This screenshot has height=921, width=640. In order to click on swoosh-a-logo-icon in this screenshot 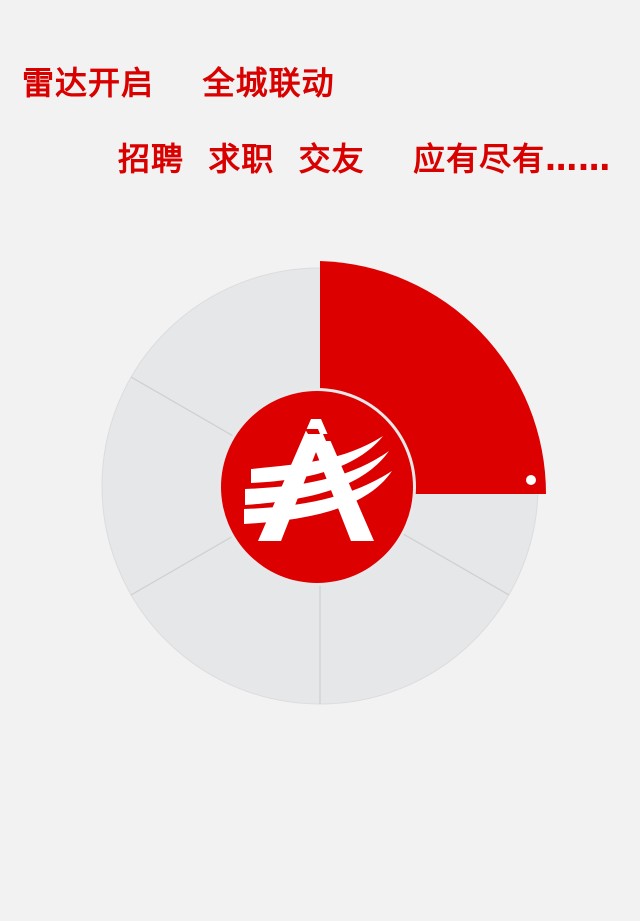, I will do `click(317, 487)`.